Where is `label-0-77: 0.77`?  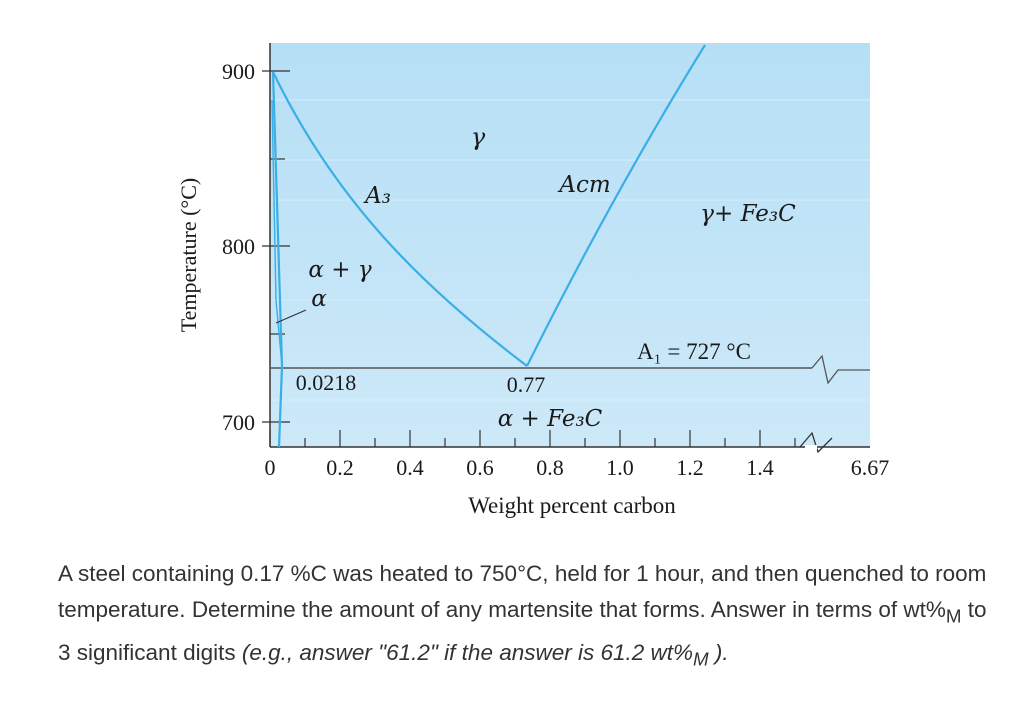 label-0-77: 0.77 is located at coordinates (526, 384).